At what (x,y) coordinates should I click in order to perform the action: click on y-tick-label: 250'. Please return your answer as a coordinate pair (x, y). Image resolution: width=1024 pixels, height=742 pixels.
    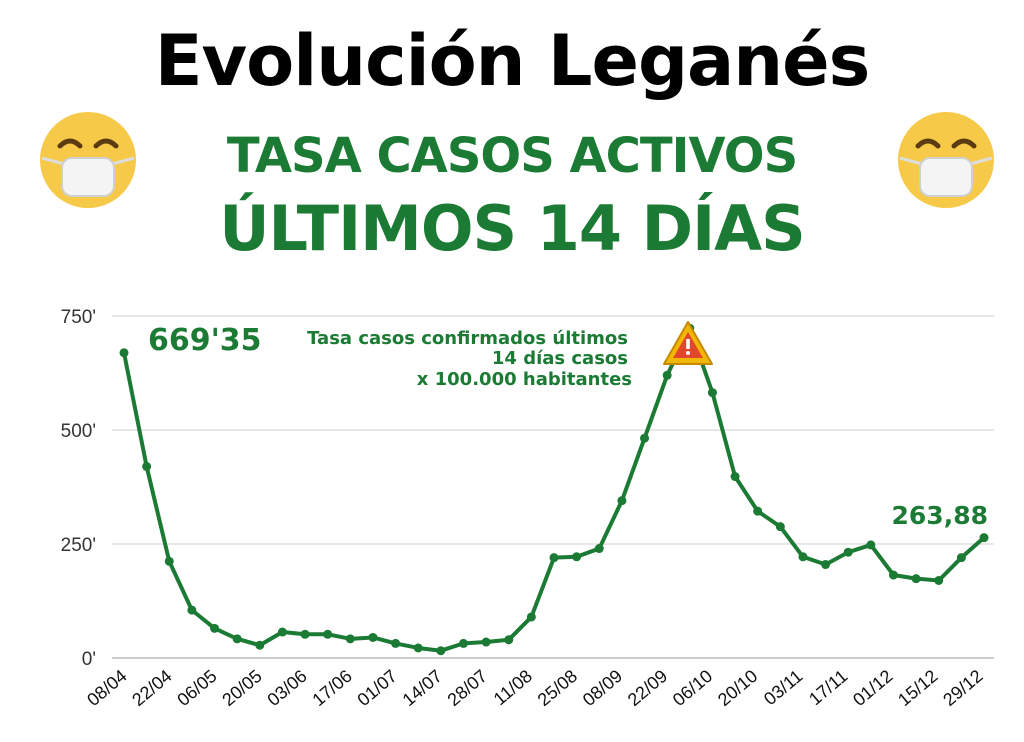
    Looking at the image, I should click on (78, 545).